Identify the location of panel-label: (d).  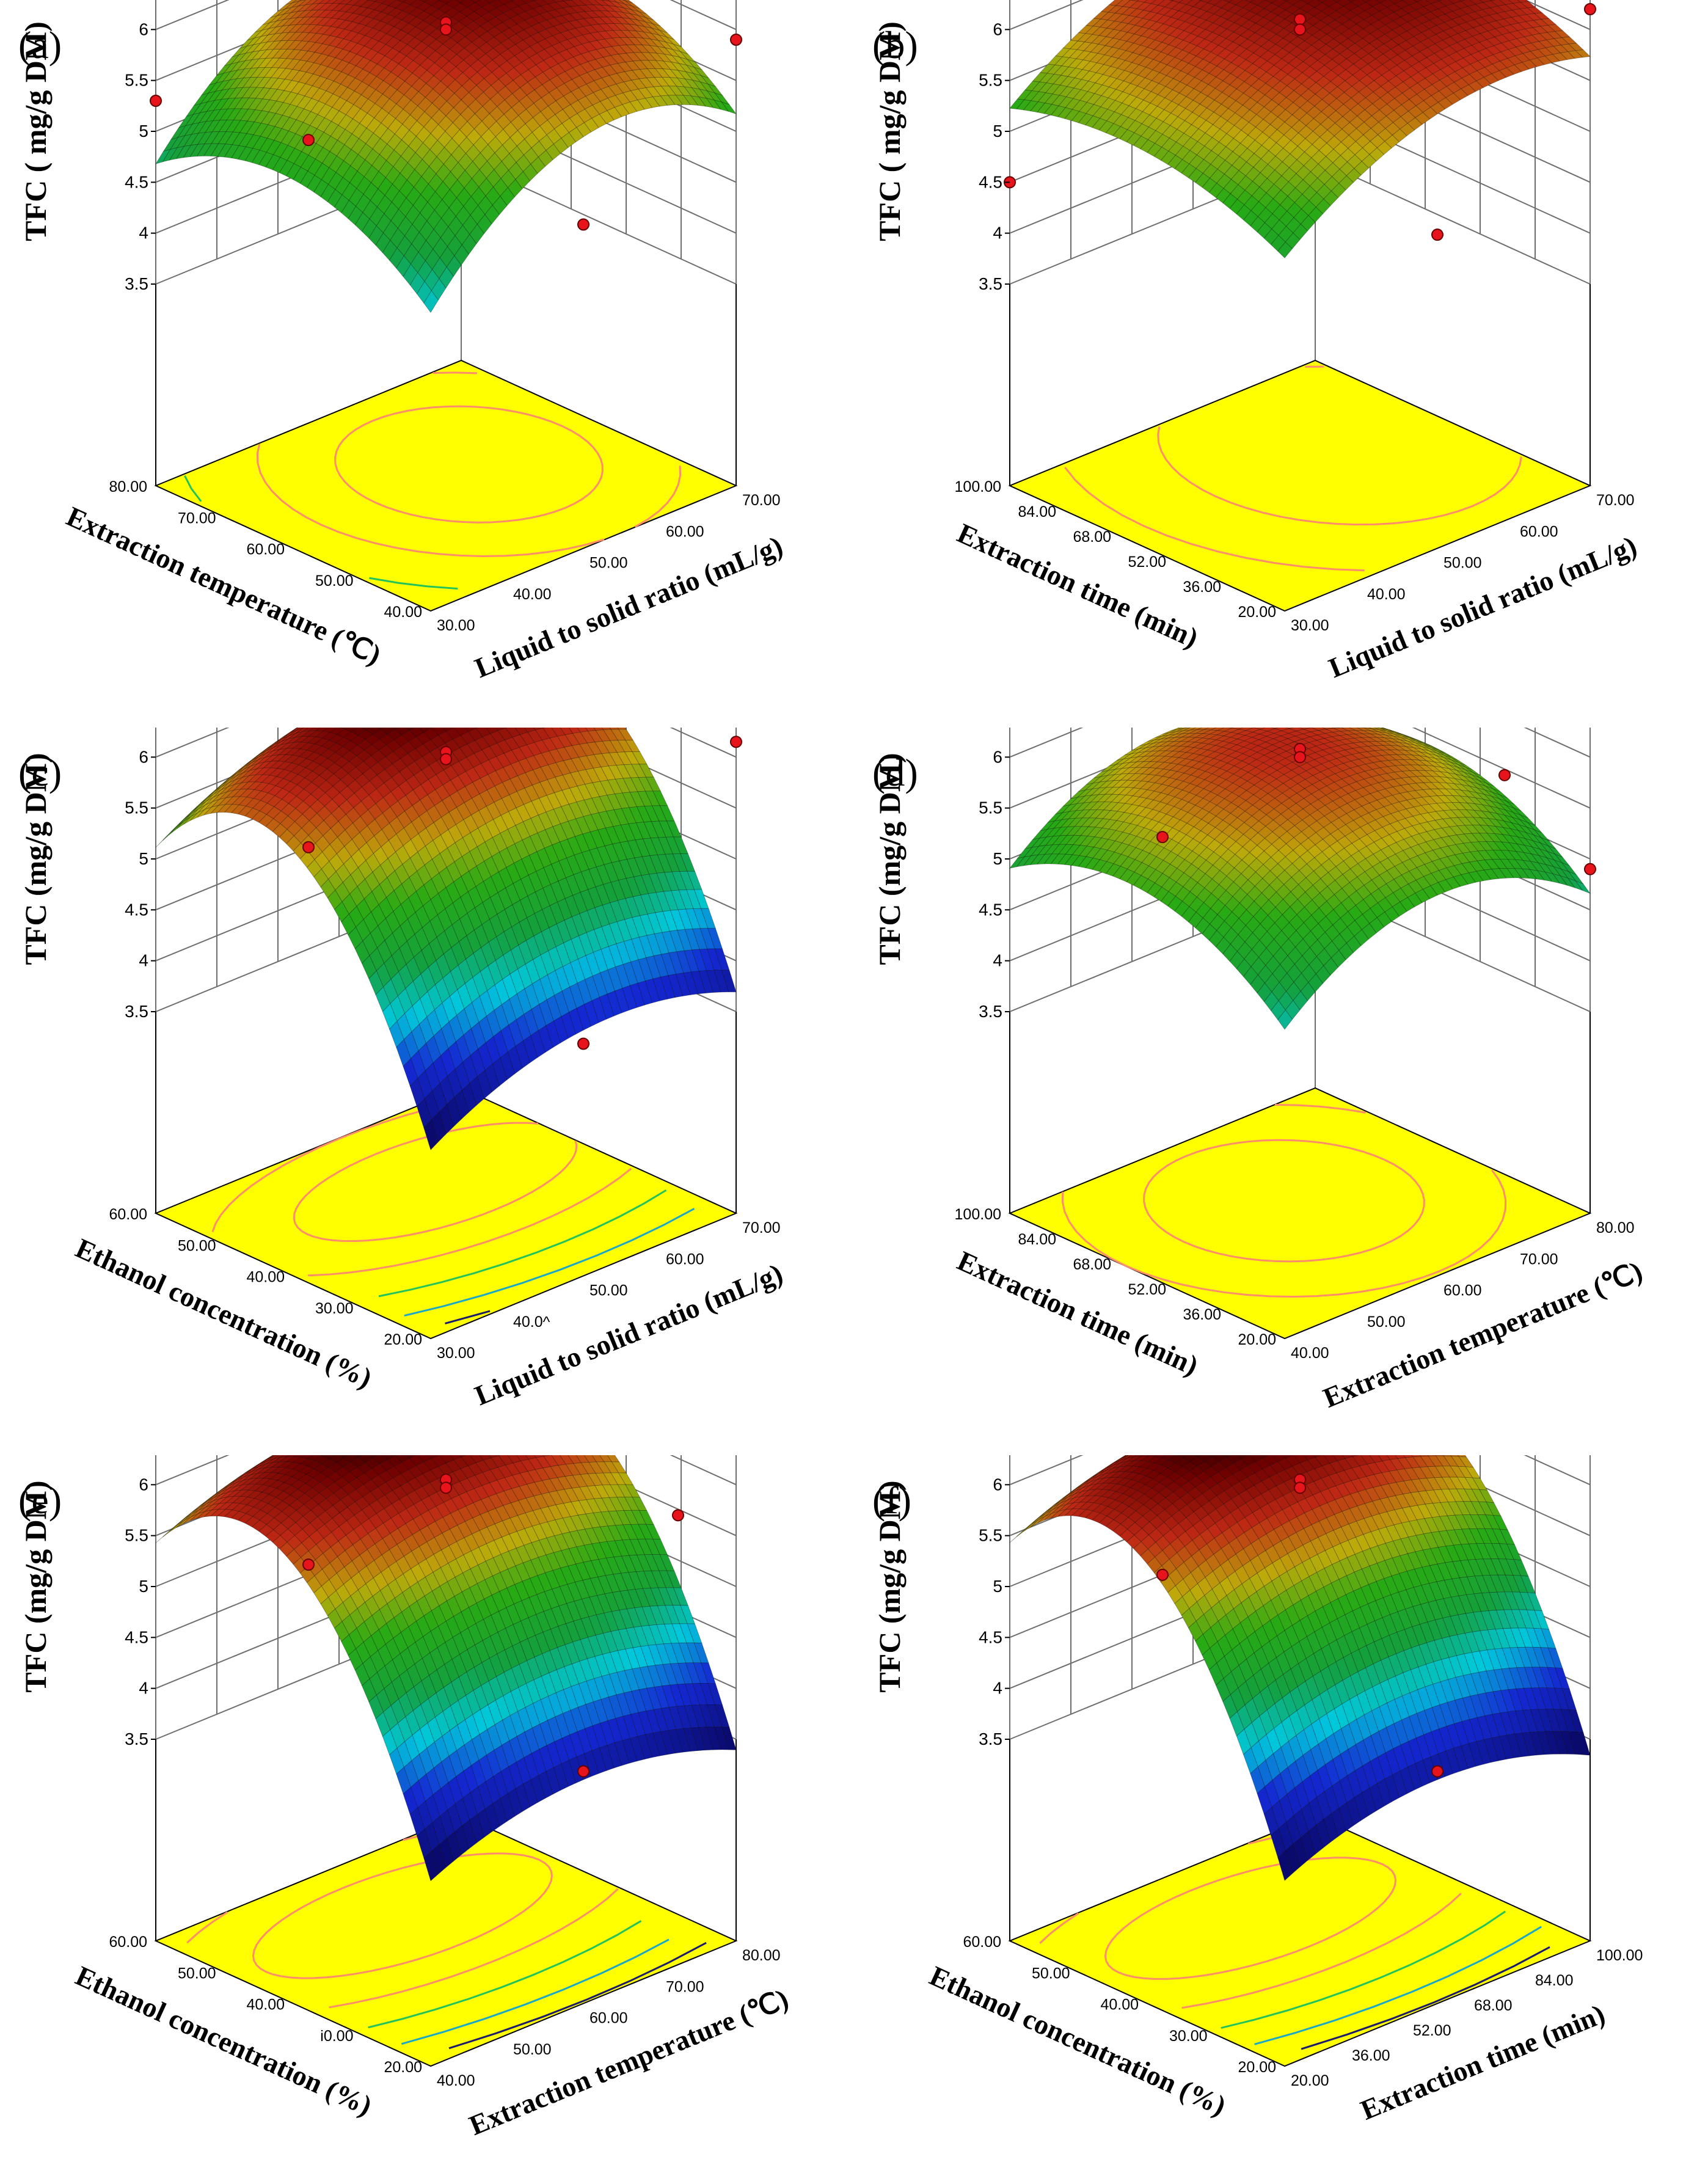
(895, 772).